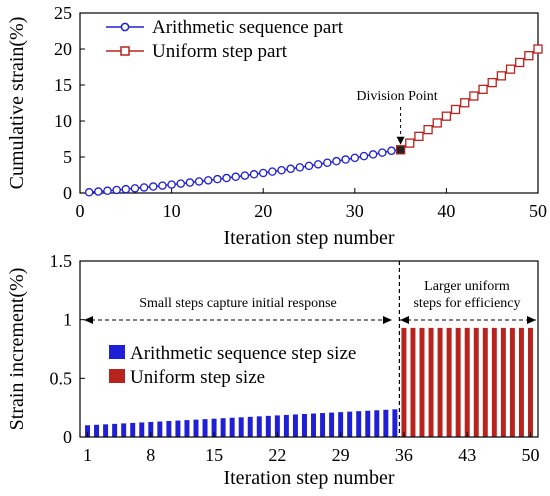 This screenshot has height=496, width=550. What do you see at coordinates (125, 51) in the screenshot?
I see `legend-marker-square` at bounding box center [125, 51].